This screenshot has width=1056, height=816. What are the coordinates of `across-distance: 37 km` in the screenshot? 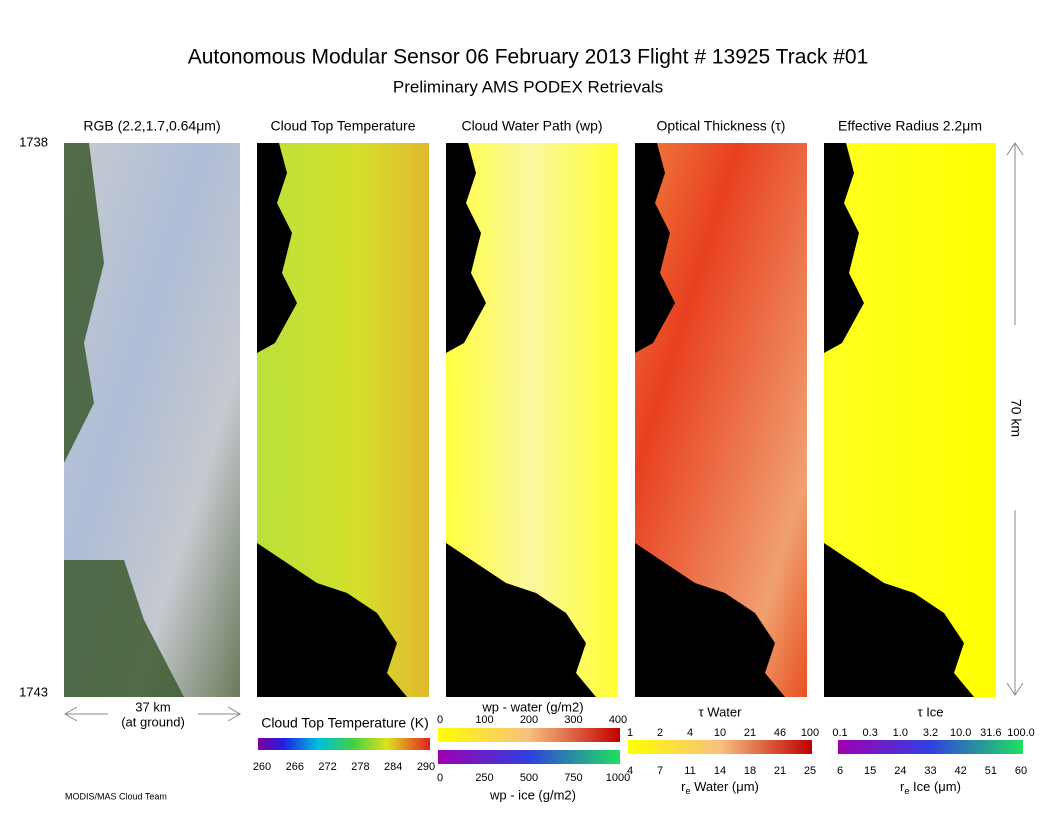 It's located at (152, 706).